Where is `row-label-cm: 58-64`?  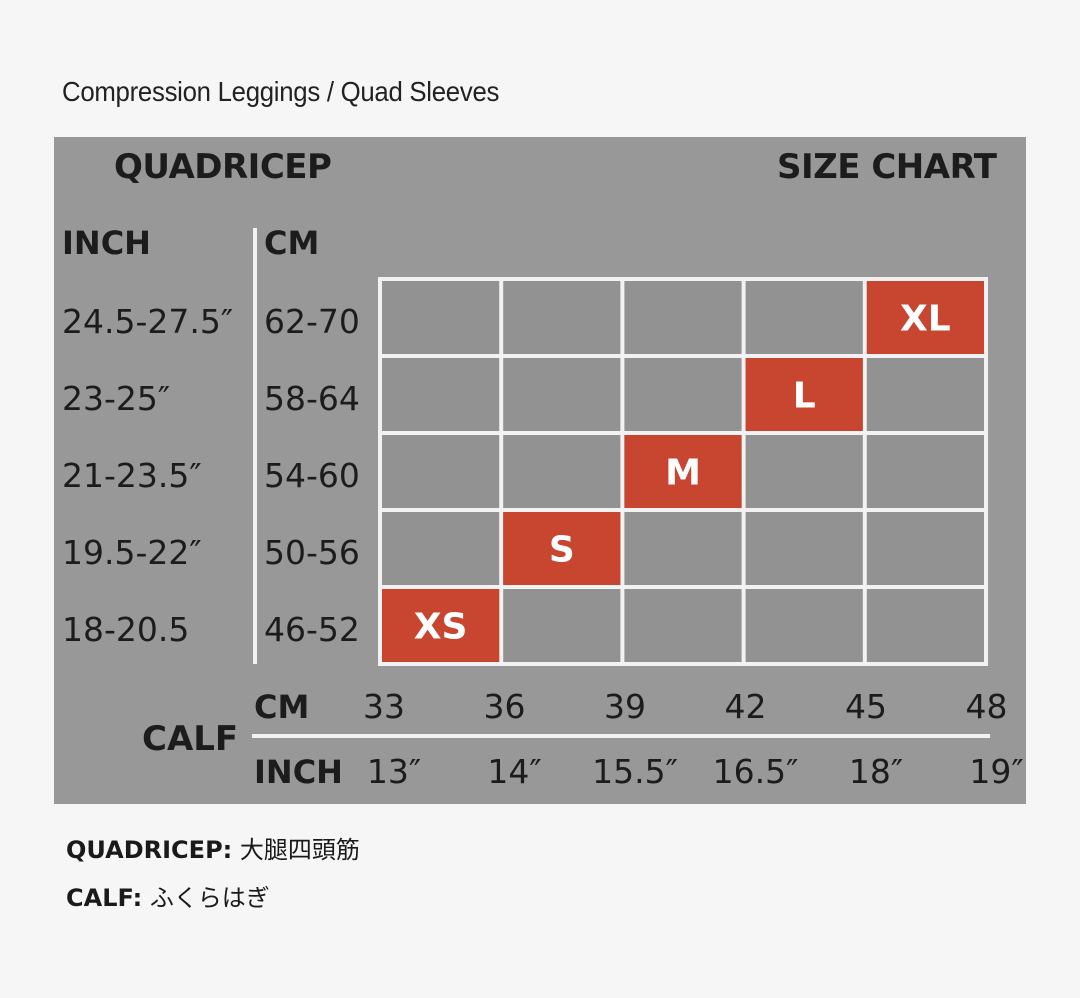 row-label-cm: 58-64 is located at coordinates (312, 398).